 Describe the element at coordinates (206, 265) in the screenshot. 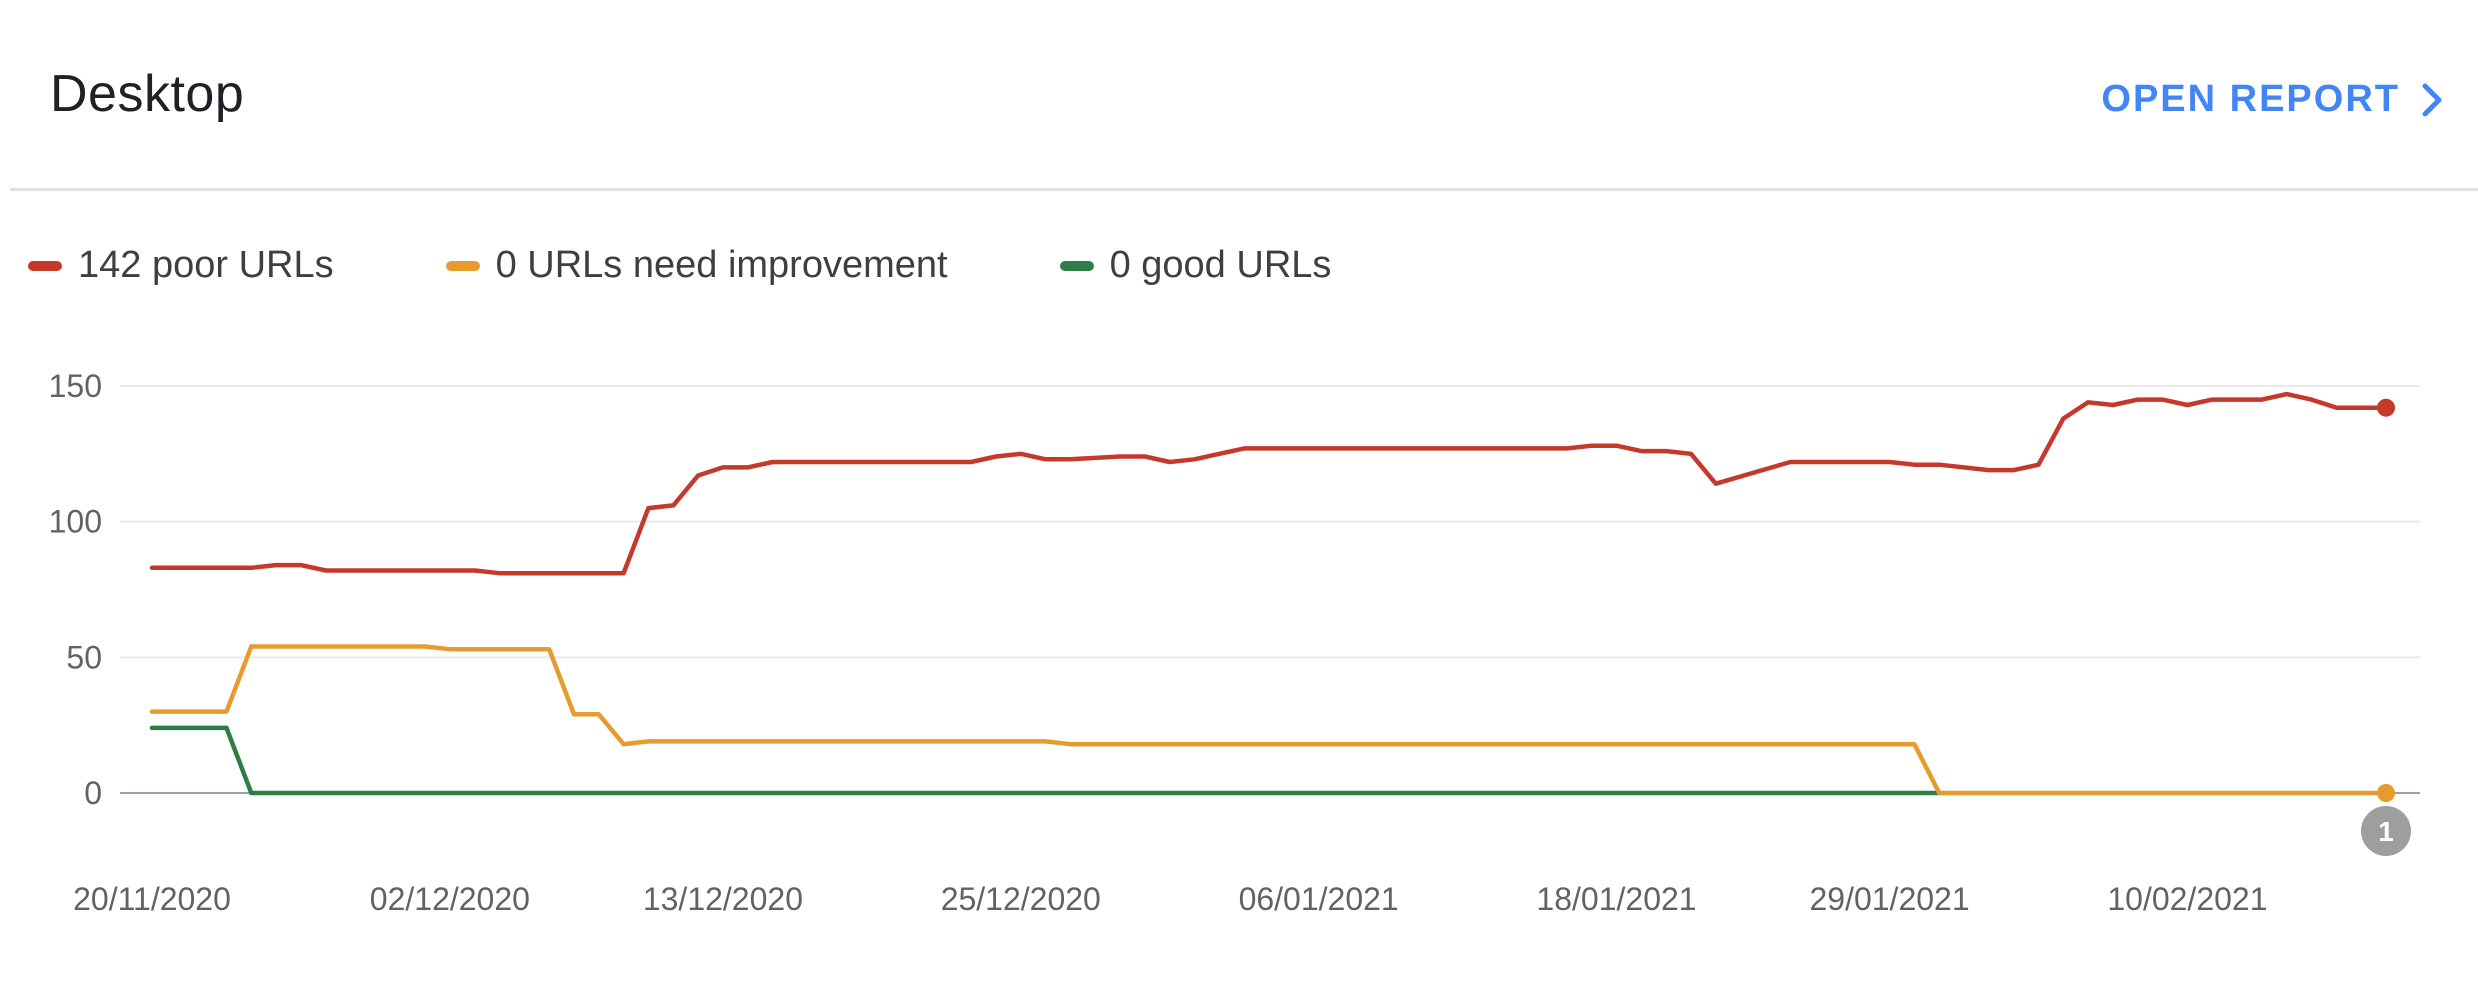

I see `legend-label-poor: 142 poor URLs` at that location.